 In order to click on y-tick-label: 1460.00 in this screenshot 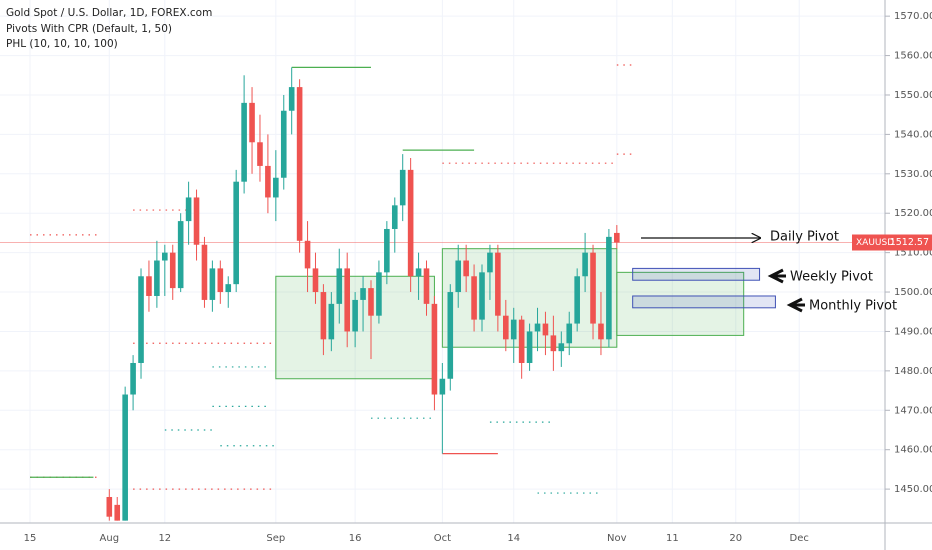, I will do `click(913, 450)`.